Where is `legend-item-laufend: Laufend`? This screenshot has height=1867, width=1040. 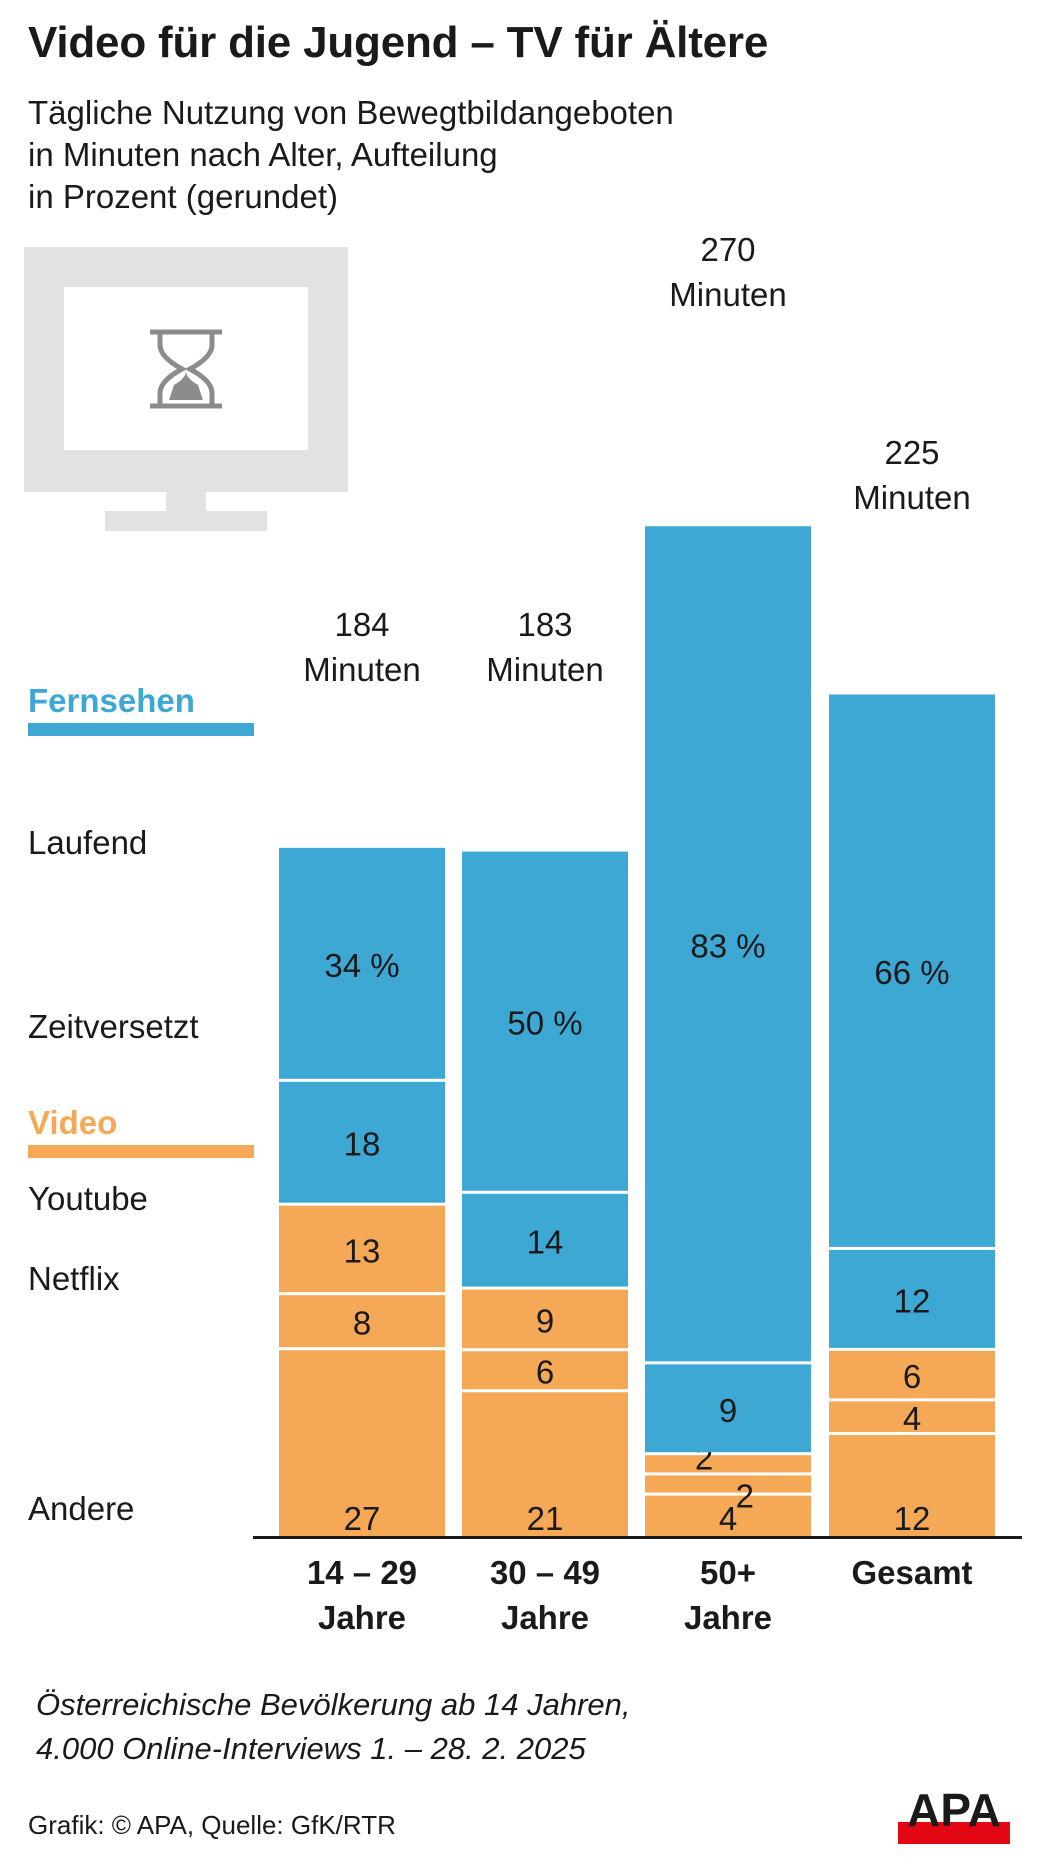 legend-item-laufend: Laufend is located at coordinates (88, 842).